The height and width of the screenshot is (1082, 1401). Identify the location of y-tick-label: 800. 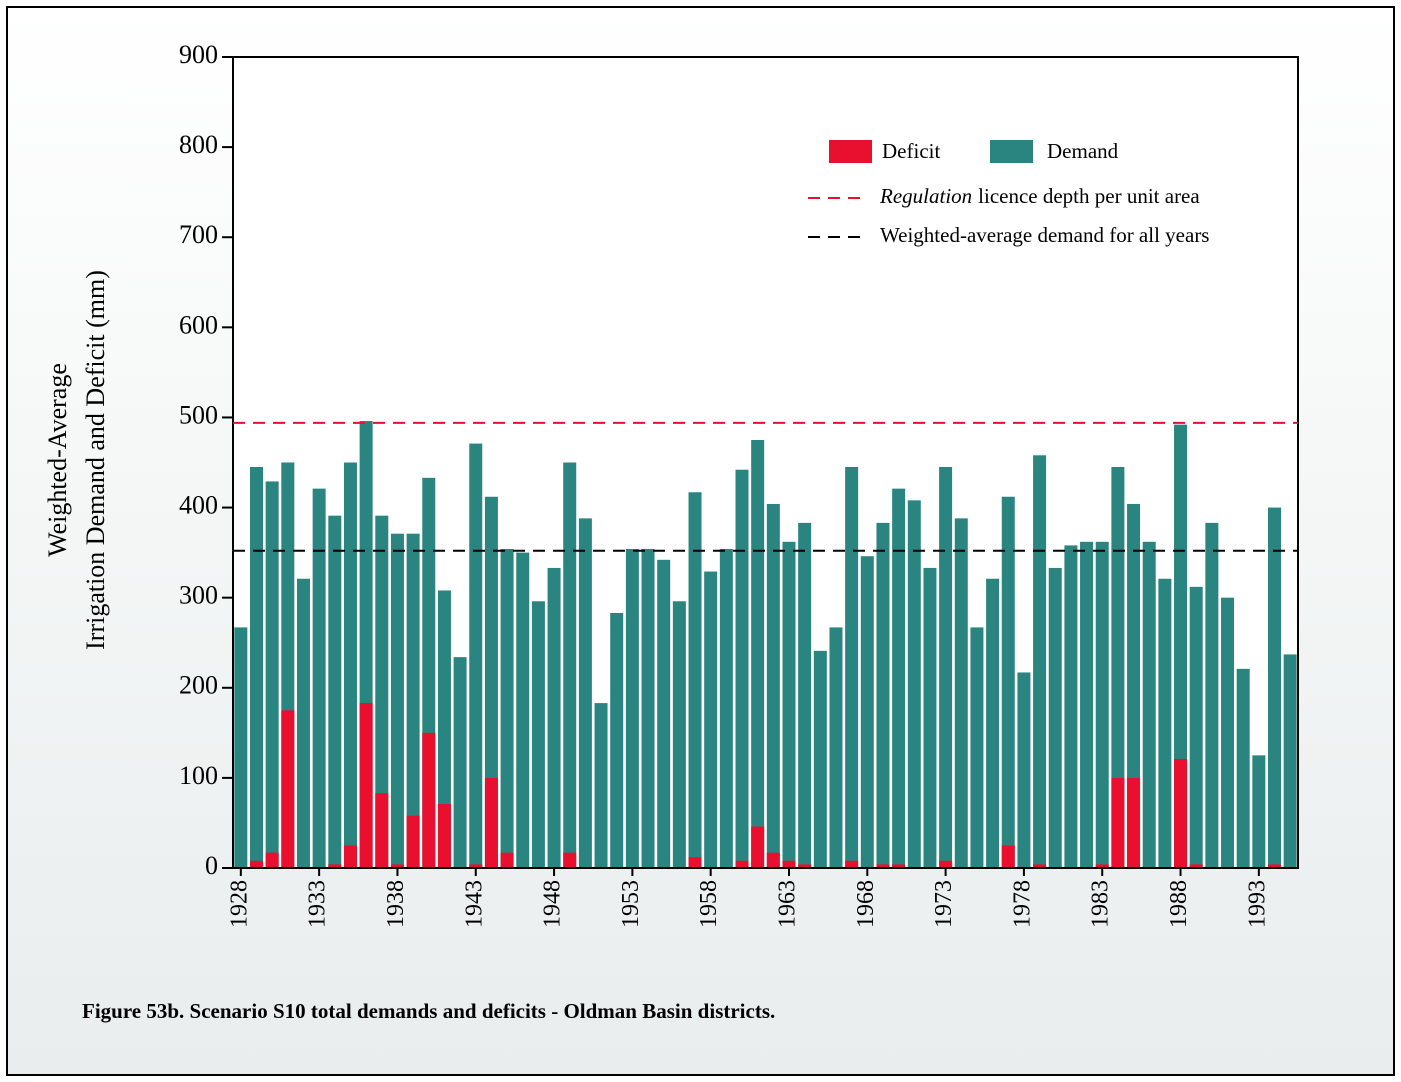
(198, 144).